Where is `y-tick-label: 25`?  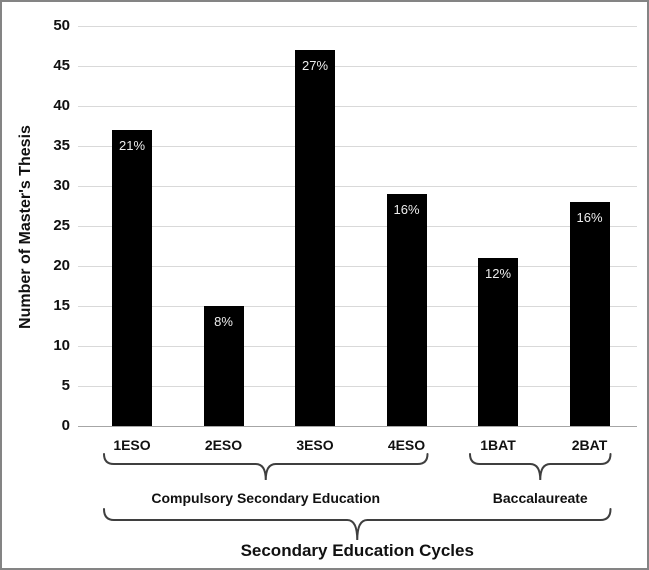
y-tick-label: 25 is located at coordinates (61, 225).